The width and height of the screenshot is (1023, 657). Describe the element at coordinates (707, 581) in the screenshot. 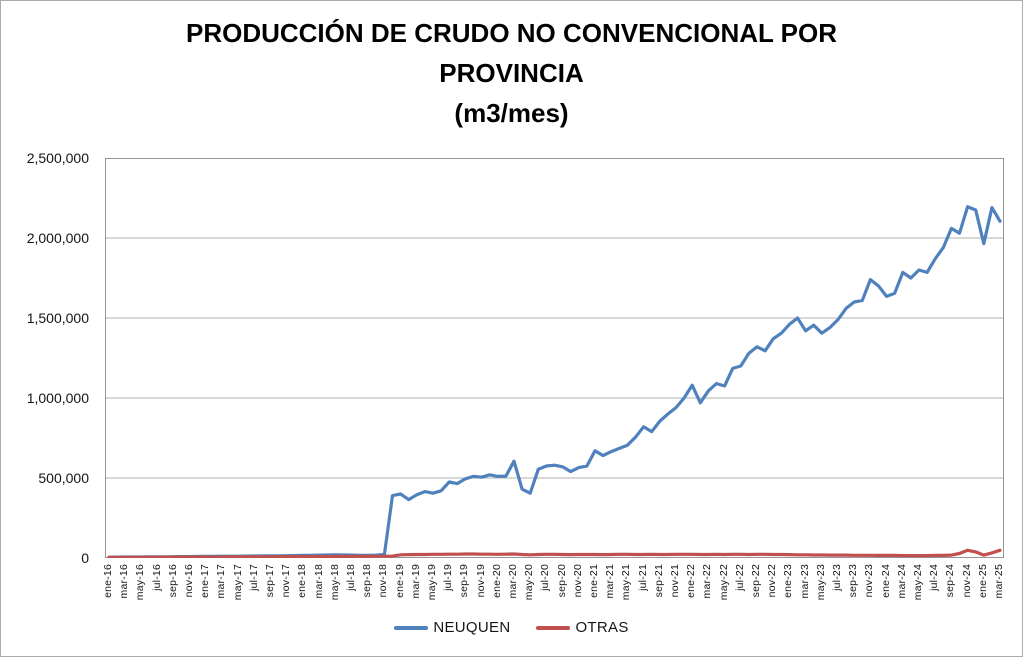

I see `x-axis-tick-label: mar-22` at that location.